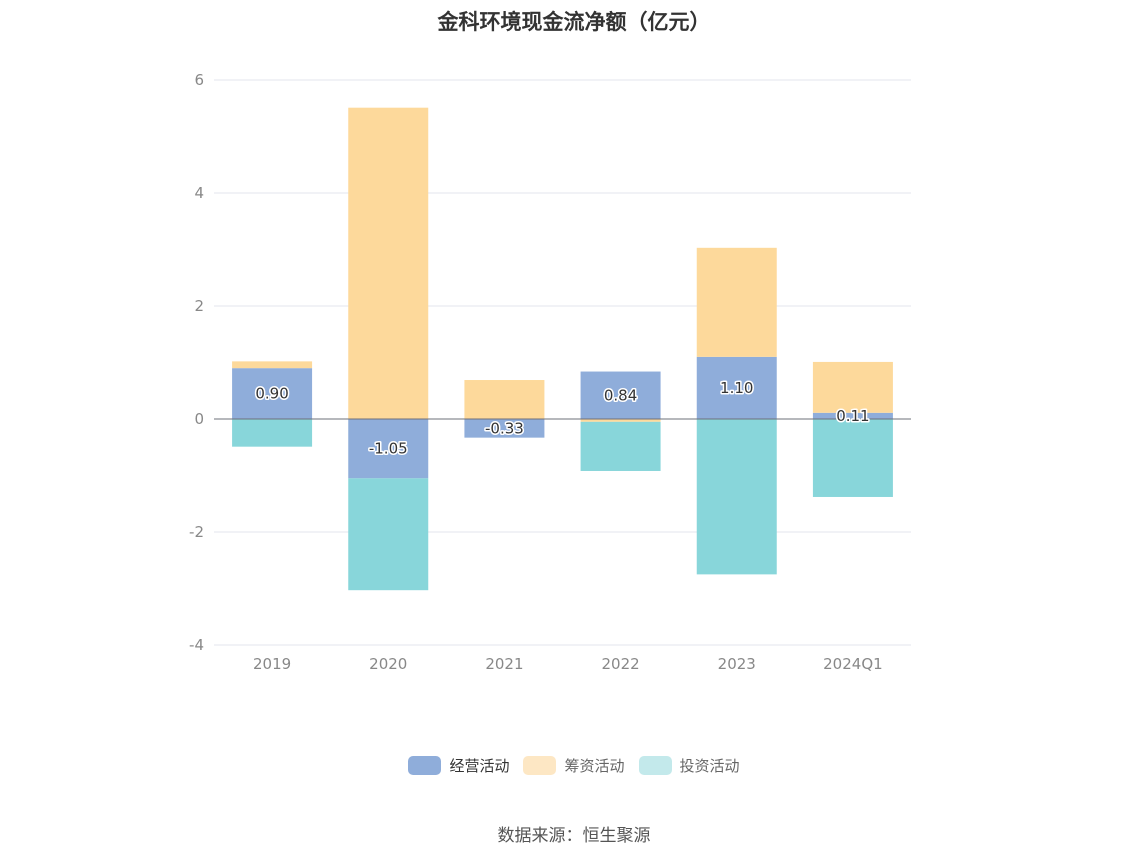 The height and width of the screenshot is (859, 1148). Describe the element at coordinates (199, 193) in the screenshot. I see `y-tick-label: 4` at that location.